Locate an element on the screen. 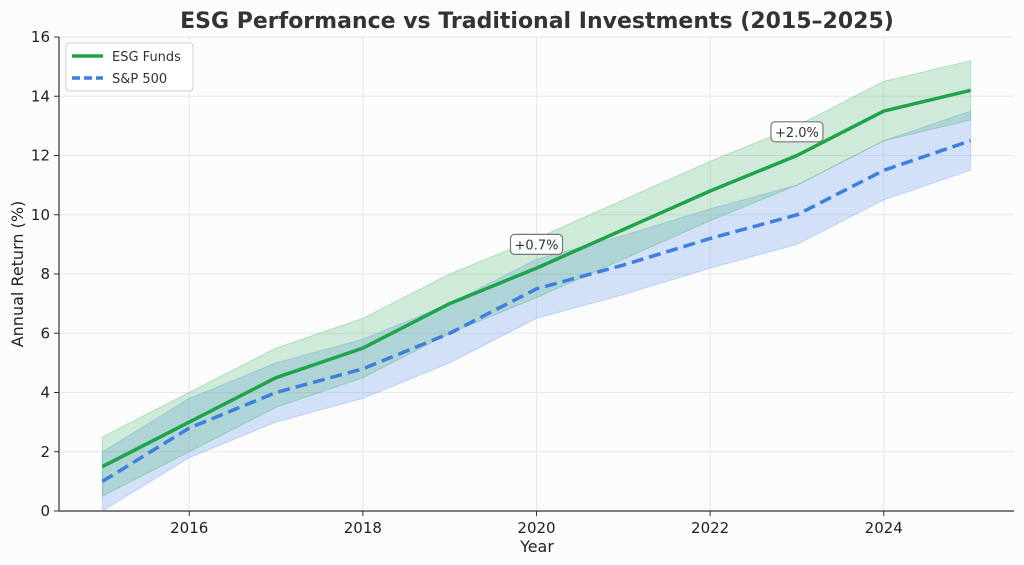 Image resolution: width=1024 pixels, height=565 pixels. y-tick-label: 16 is located at coordinates (40, 37).